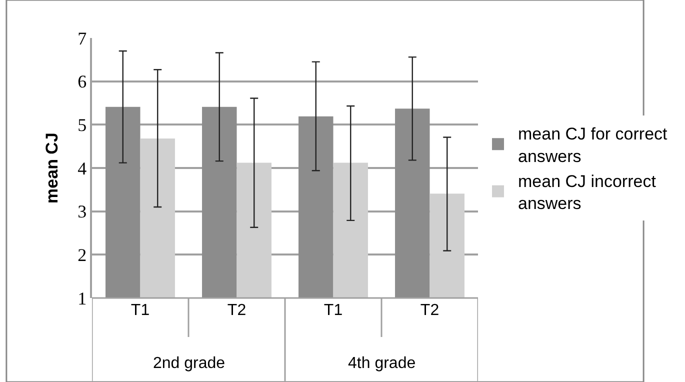  Describe the element at coordinates (82, 298) in the screenshot. I see `y-tick-label: 1` at that location.